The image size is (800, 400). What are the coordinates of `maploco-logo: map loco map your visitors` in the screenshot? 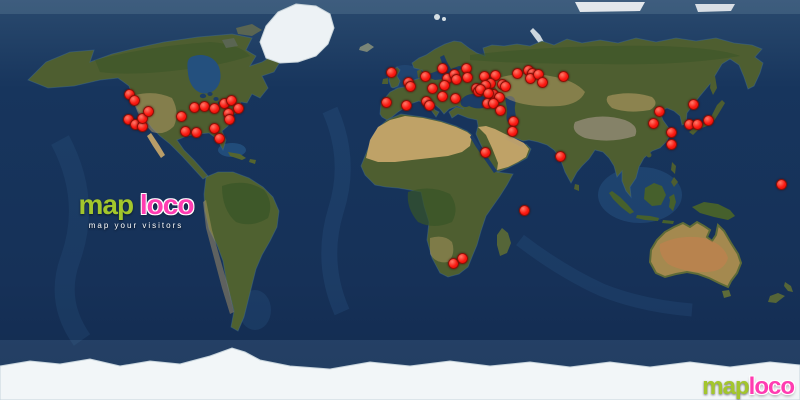 It's located at (136, 210).